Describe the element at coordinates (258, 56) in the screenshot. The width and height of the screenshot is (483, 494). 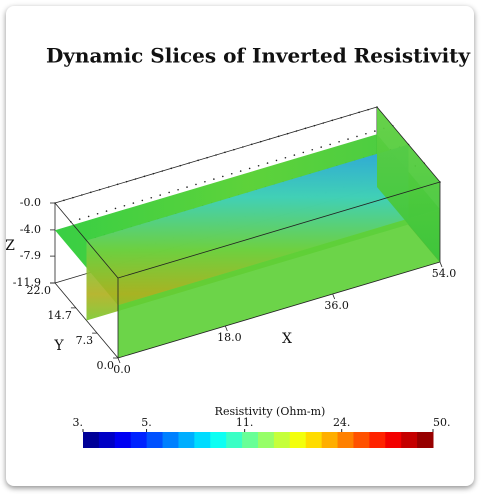
I see `chart-title: Dynamic Slices of Inverted Resistivity` at that location.